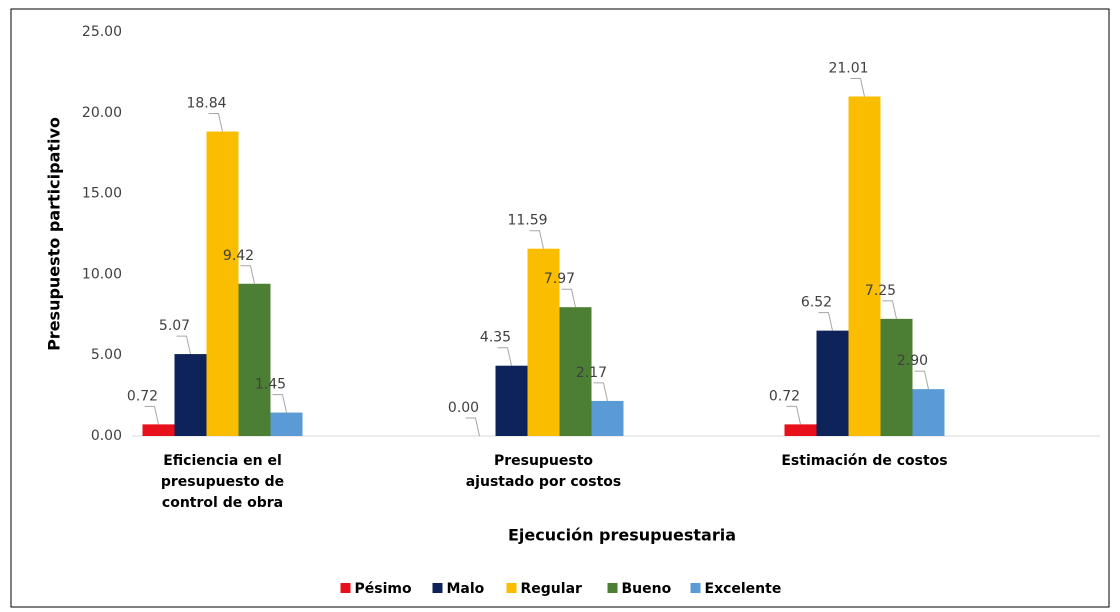 This screenshot has width=1120, height=612. Describe the element at coordinates (622, 535) in the screenshot. I see `x-axis-title: Ejecución presupuestaria` at that location.